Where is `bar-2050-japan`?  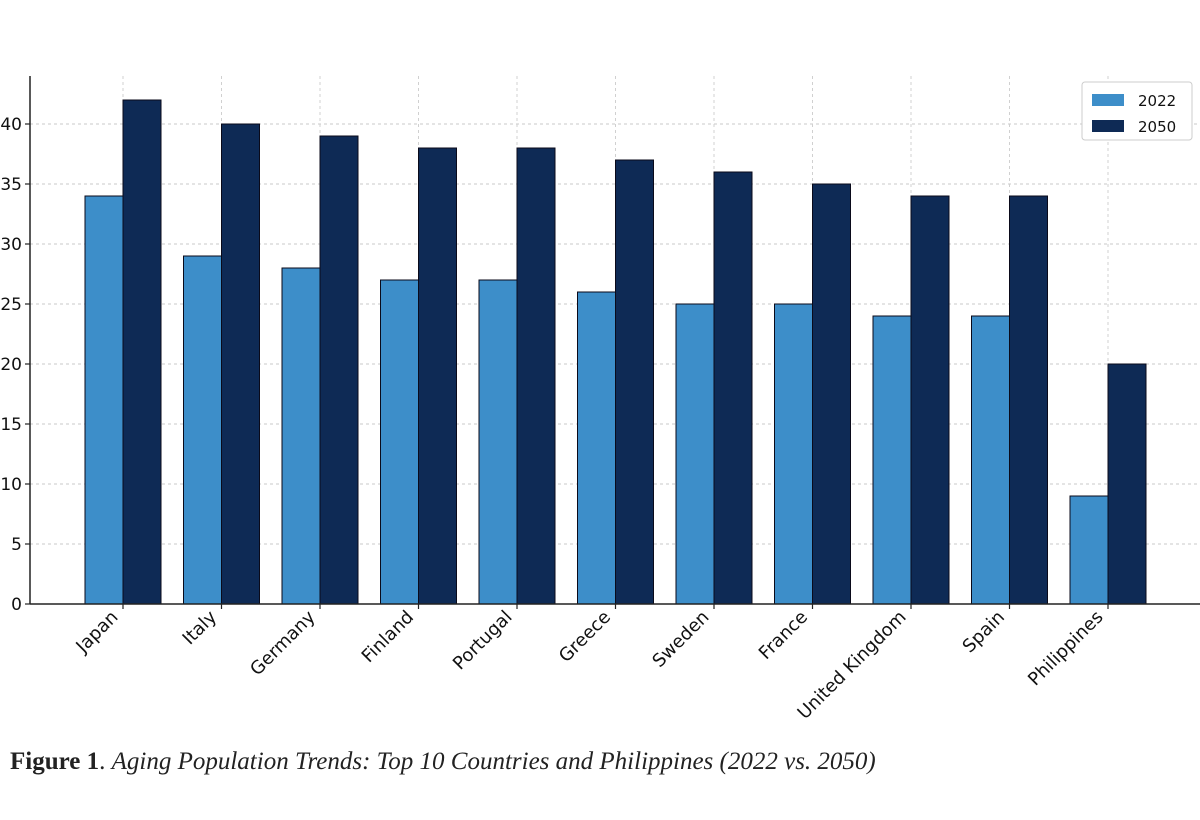 bar-2050-japan is located at coordinates (142, 352).